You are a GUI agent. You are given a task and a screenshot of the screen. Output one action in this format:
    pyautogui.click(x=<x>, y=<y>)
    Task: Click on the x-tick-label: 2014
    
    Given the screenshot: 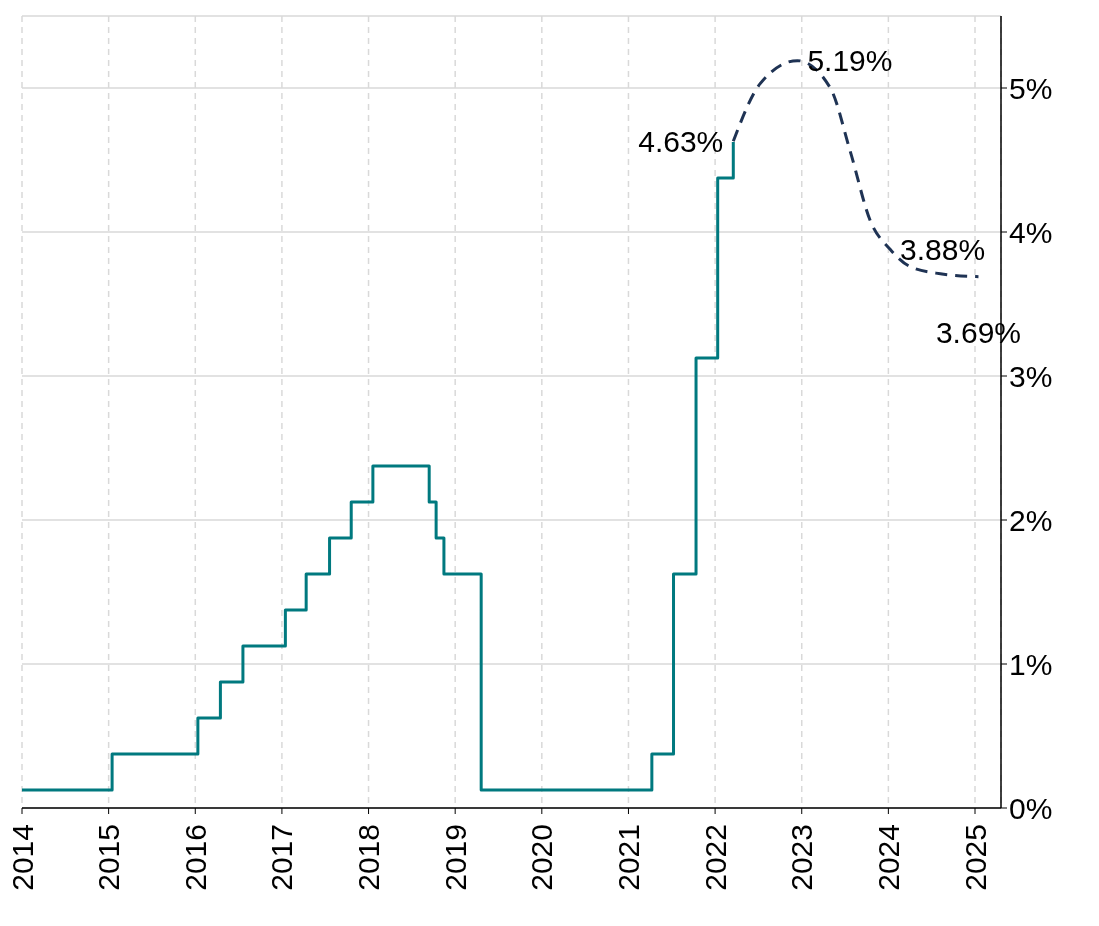 What is the action you would take?
    pyautogui.click(x=22, y=857)
    